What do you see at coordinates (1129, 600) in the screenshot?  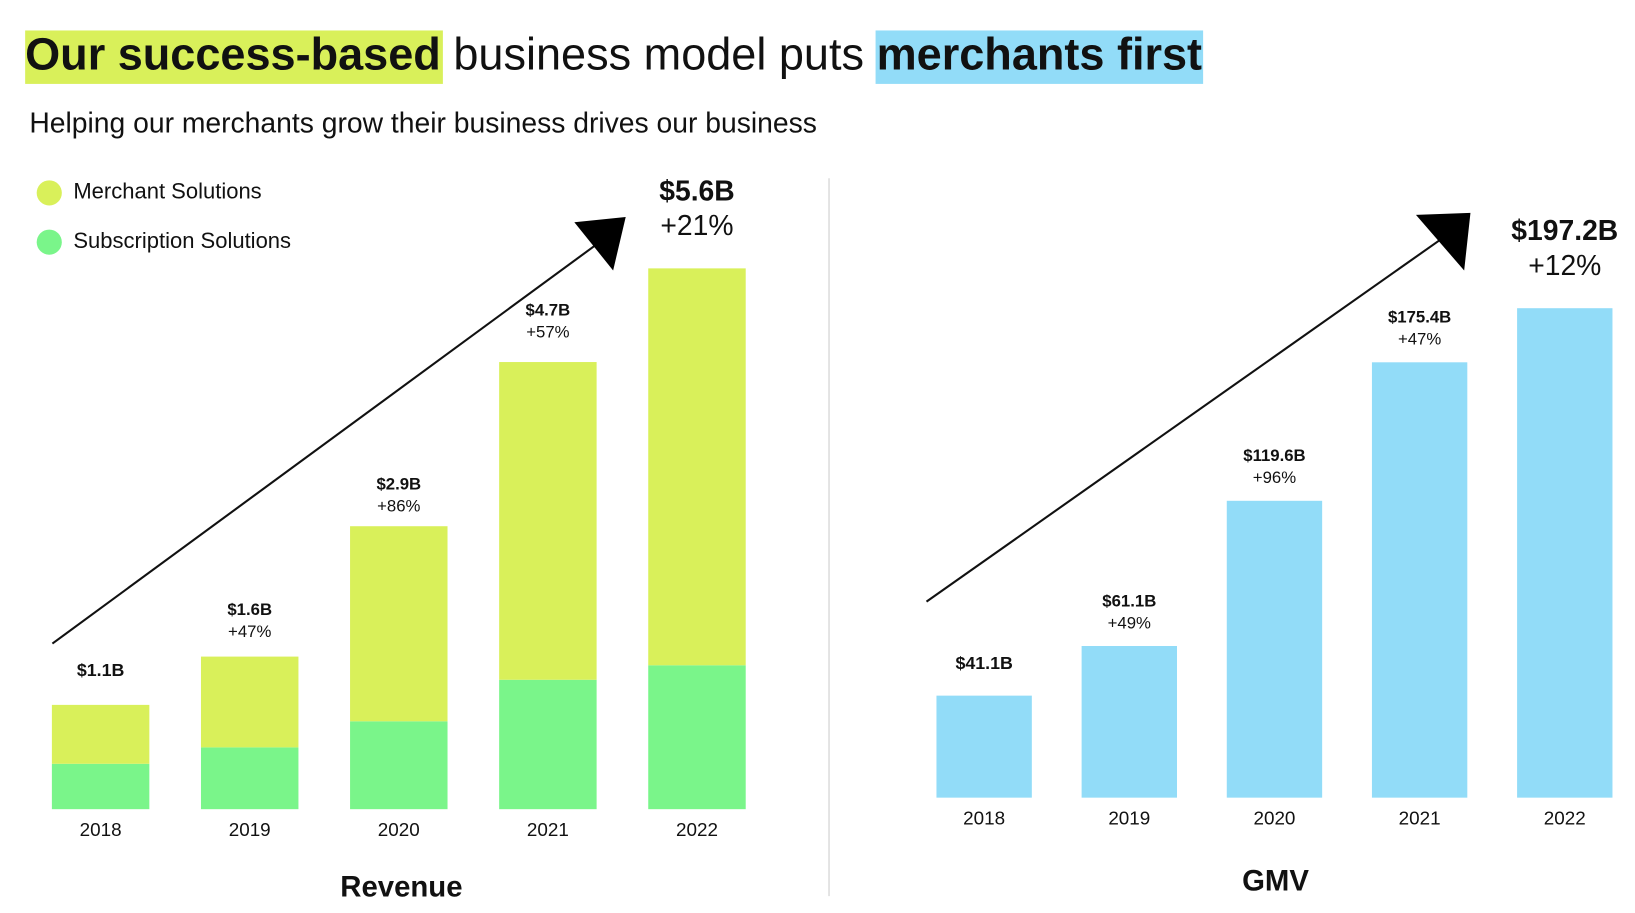 I see `value-label: $61.1B` at bounding box center [1129, 600].